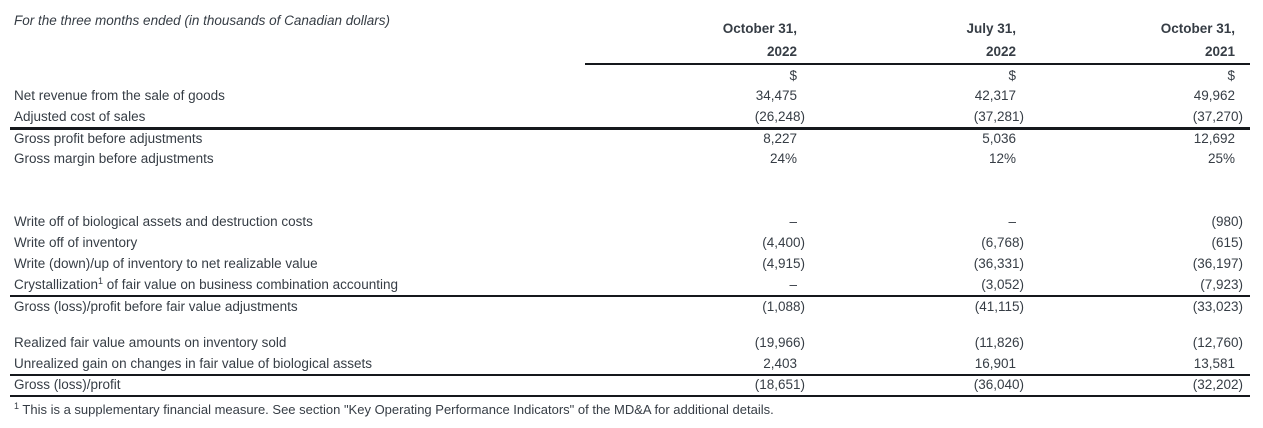 The image size is (1263, 428). I want to click on value-cell-3: (32,202), so click(1137, 386).